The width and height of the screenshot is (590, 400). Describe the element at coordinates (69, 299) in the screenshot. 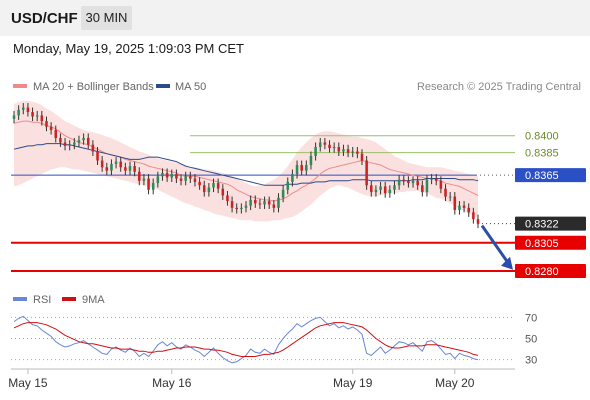

I see `rsi-ma-legend-swatch` at that location.